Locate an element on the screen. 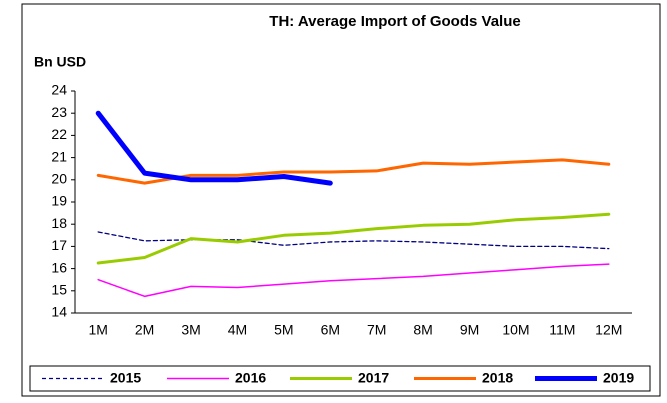 Image resolution: width=667 pixels, height=403 pixels. legend-label: 2016 is located at coordinates (250, 378).